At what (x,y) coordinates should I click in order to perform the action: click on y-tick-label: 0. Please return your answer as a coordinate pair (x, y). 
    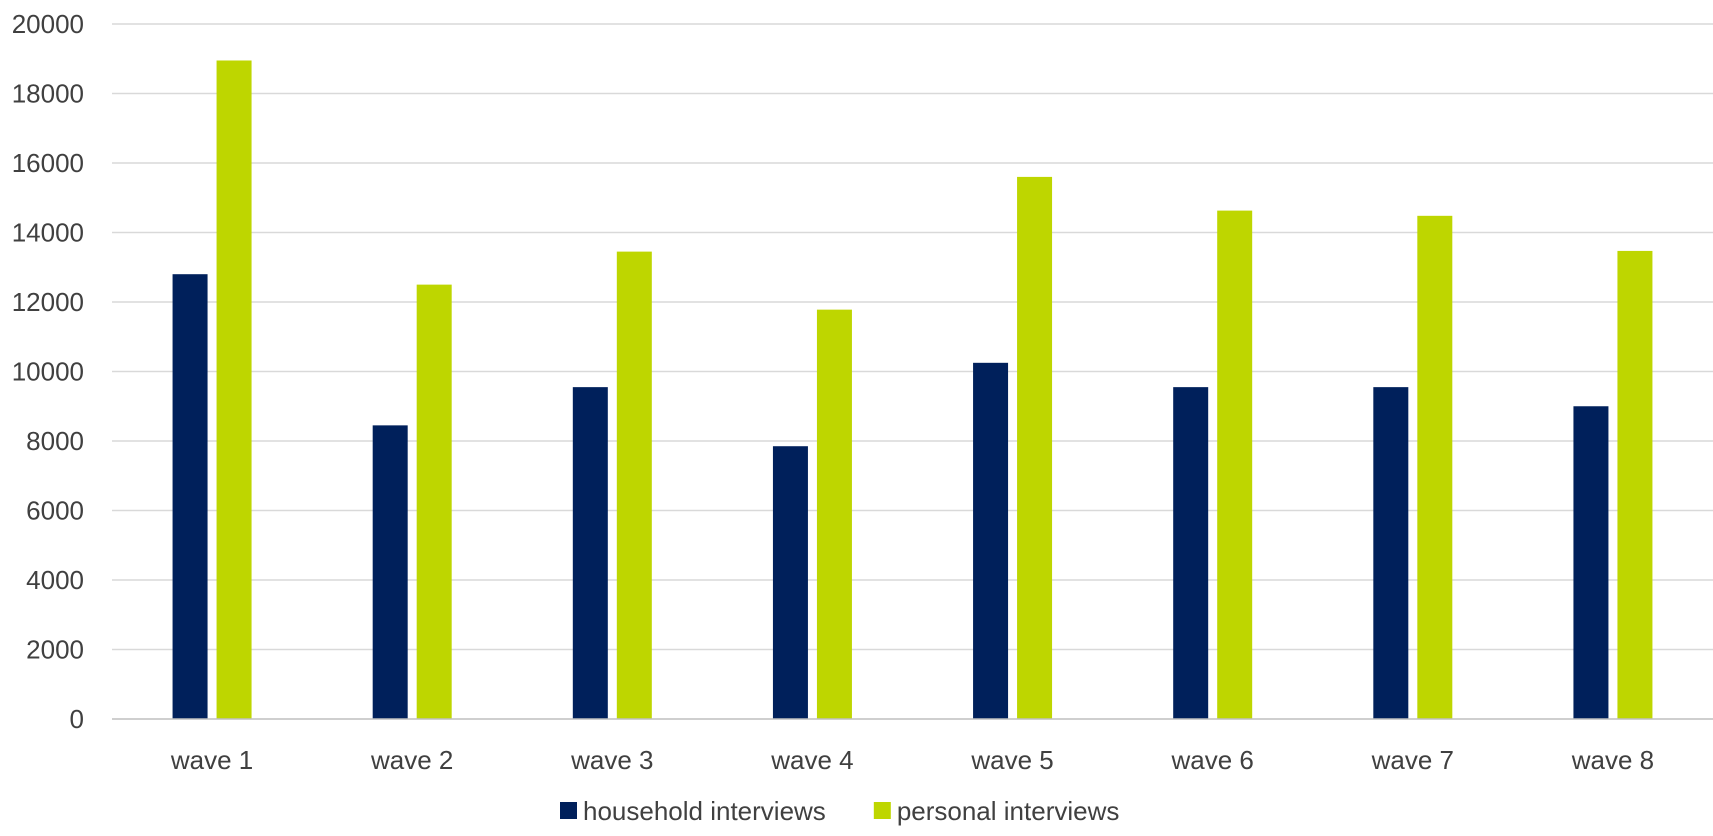
    Looking at the image, I should click on (77, 719).